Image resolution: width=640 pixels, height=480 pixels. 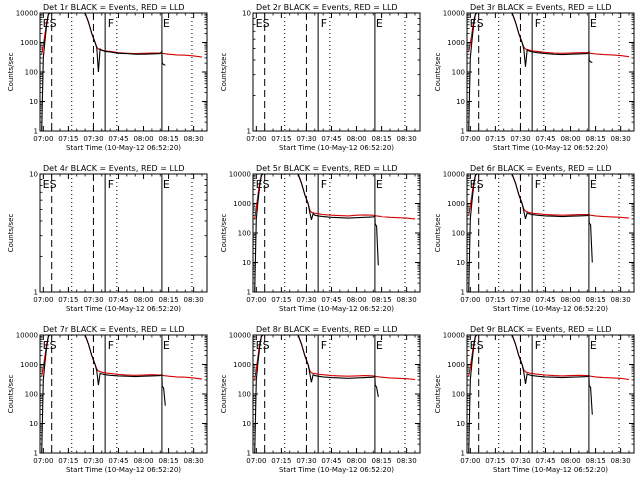 What do you see at coordinates (541, 7) in the screenshot?
I see `panel-title: Det 3r BLACK = Events, RED = LLD` at bounding box center [541, 7].